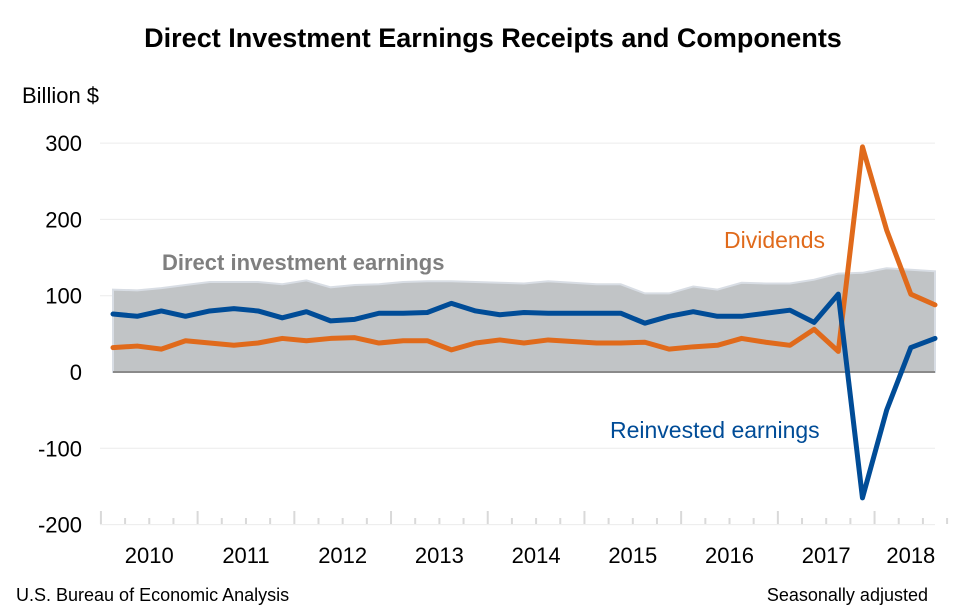 This screenshot has height=615, width=977. Describe the element at coordinates (245, 555) in the screenshot. I see `x-tick-label: 2011` at that location.